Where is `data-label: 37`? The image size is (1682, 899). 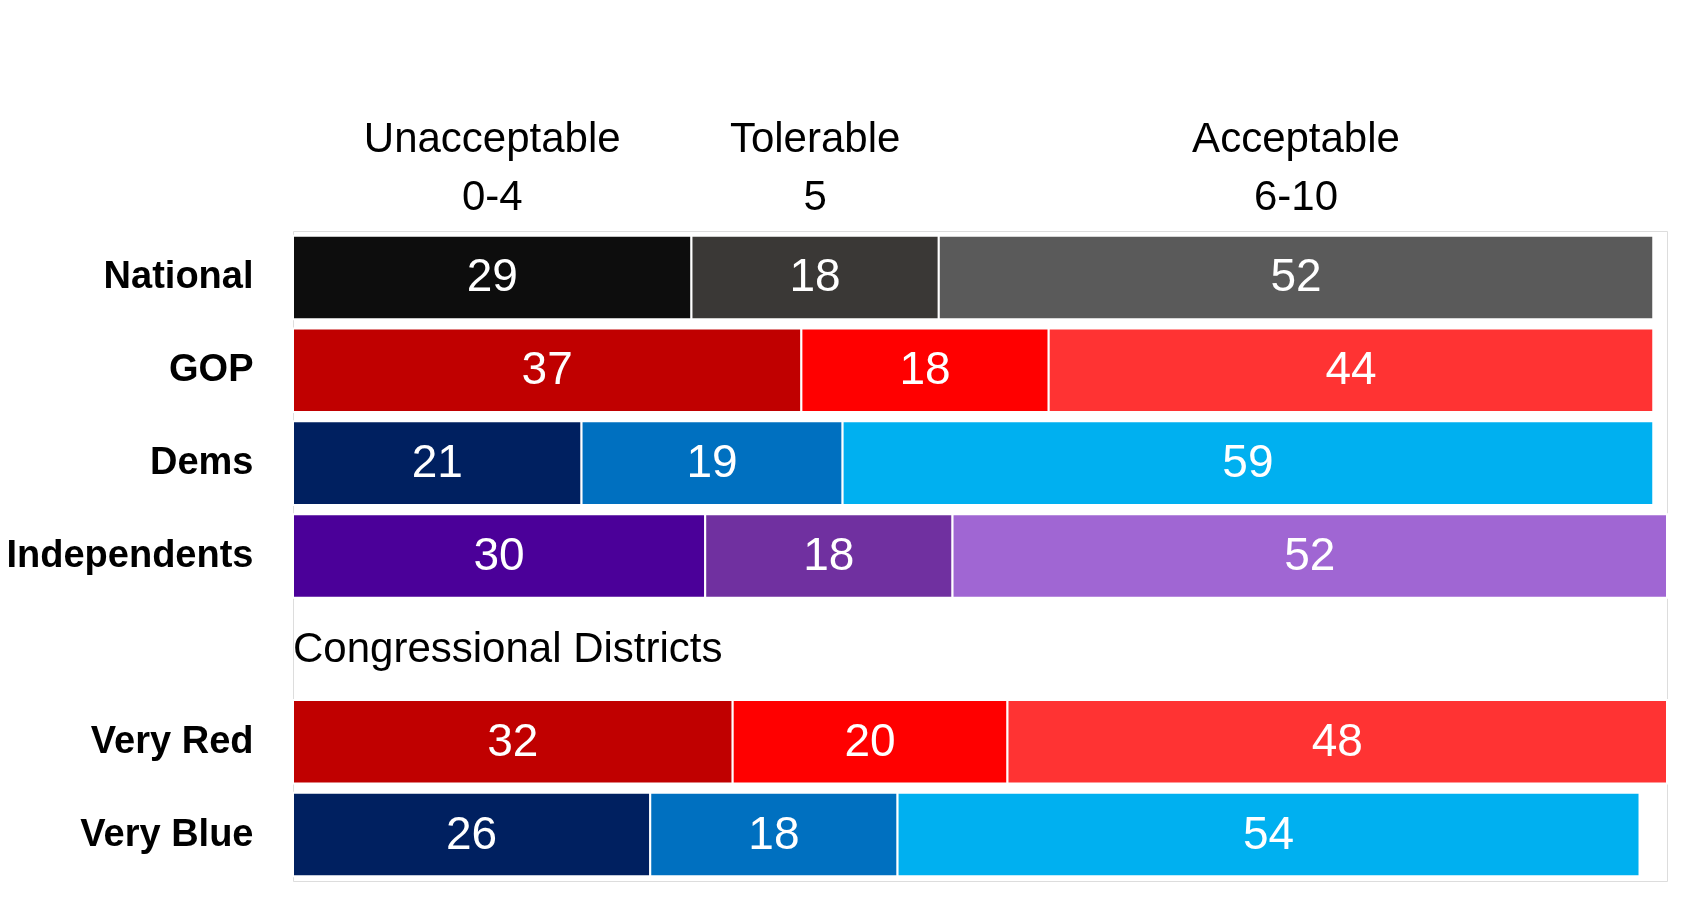
data-label: 37 is located at coordinates (547, 368).